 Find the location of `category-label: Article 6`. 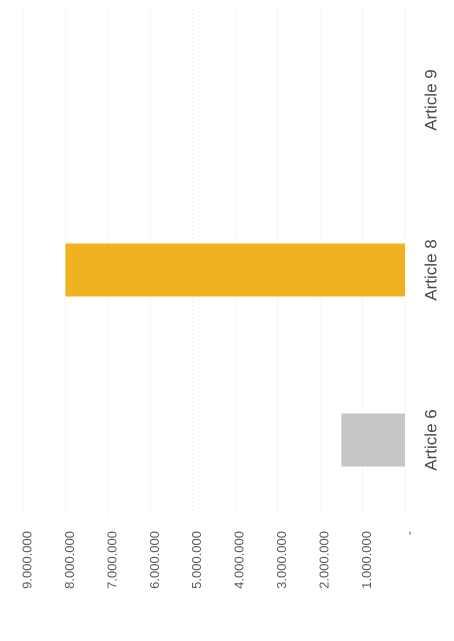

category-label: Article 6 is located at coordinates (430, 439).